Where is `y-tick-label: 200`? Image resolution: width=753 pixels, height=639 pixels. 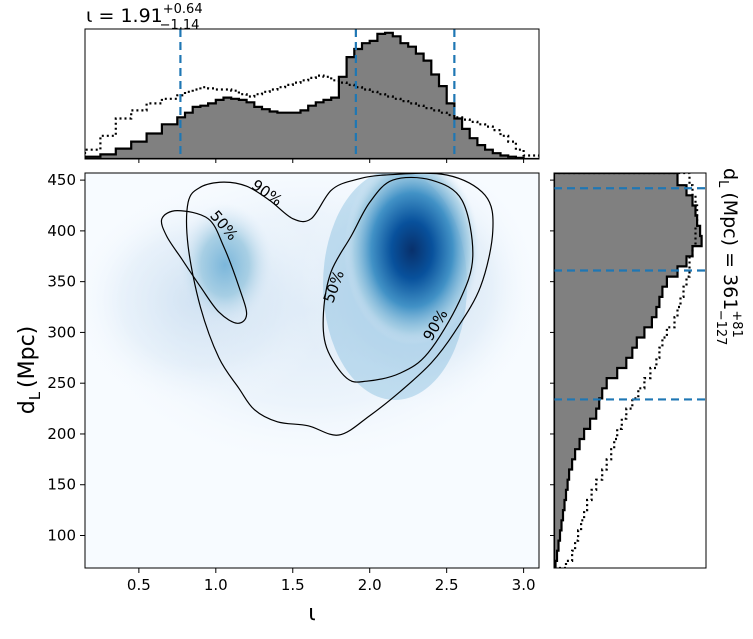
y-tick-label: 200 is located at coordinates (61, 434).